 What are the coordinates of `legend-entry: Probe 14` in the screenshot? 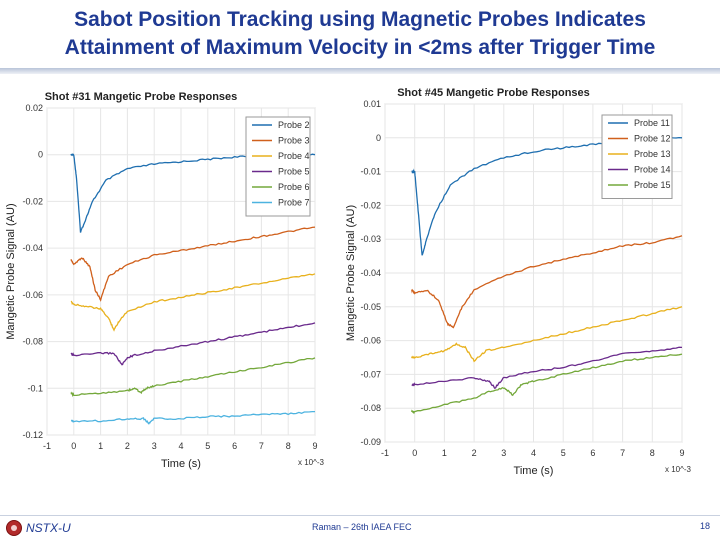 It's located at (652, 170).